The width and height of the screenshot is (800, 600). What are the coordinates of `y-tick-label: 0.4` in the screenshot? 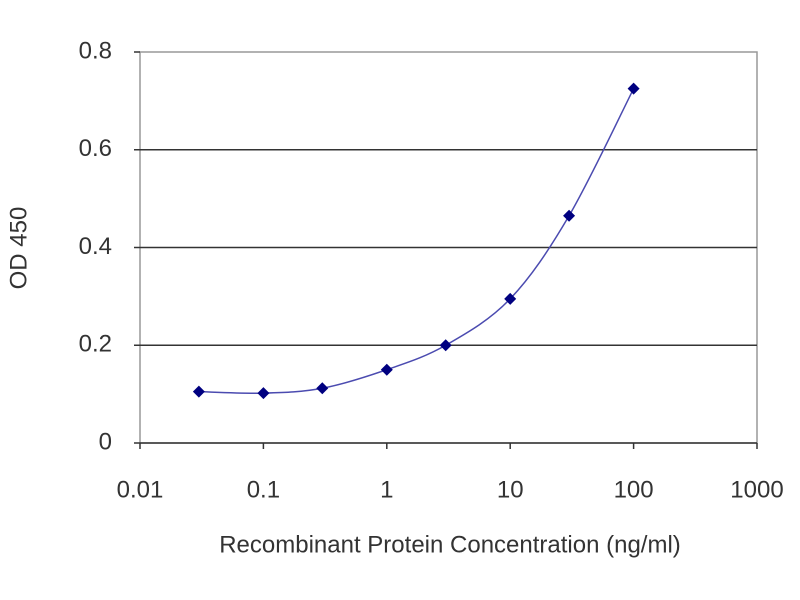 It's located at (95, 246).